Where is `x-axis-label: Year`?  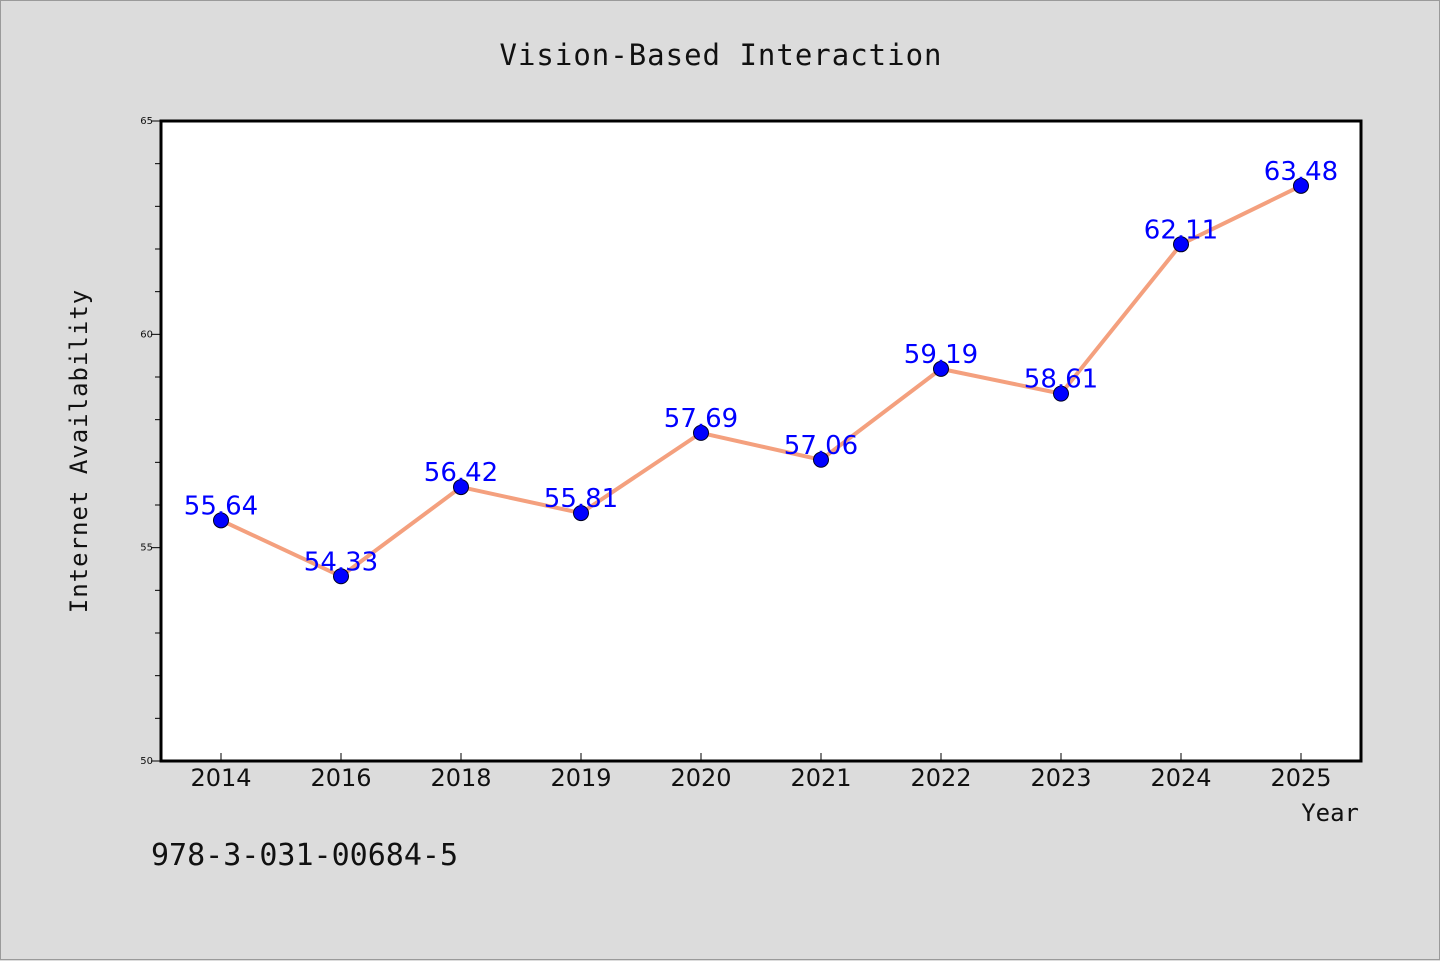
x-axis-label: Year is located at coordinates (1330, 813).